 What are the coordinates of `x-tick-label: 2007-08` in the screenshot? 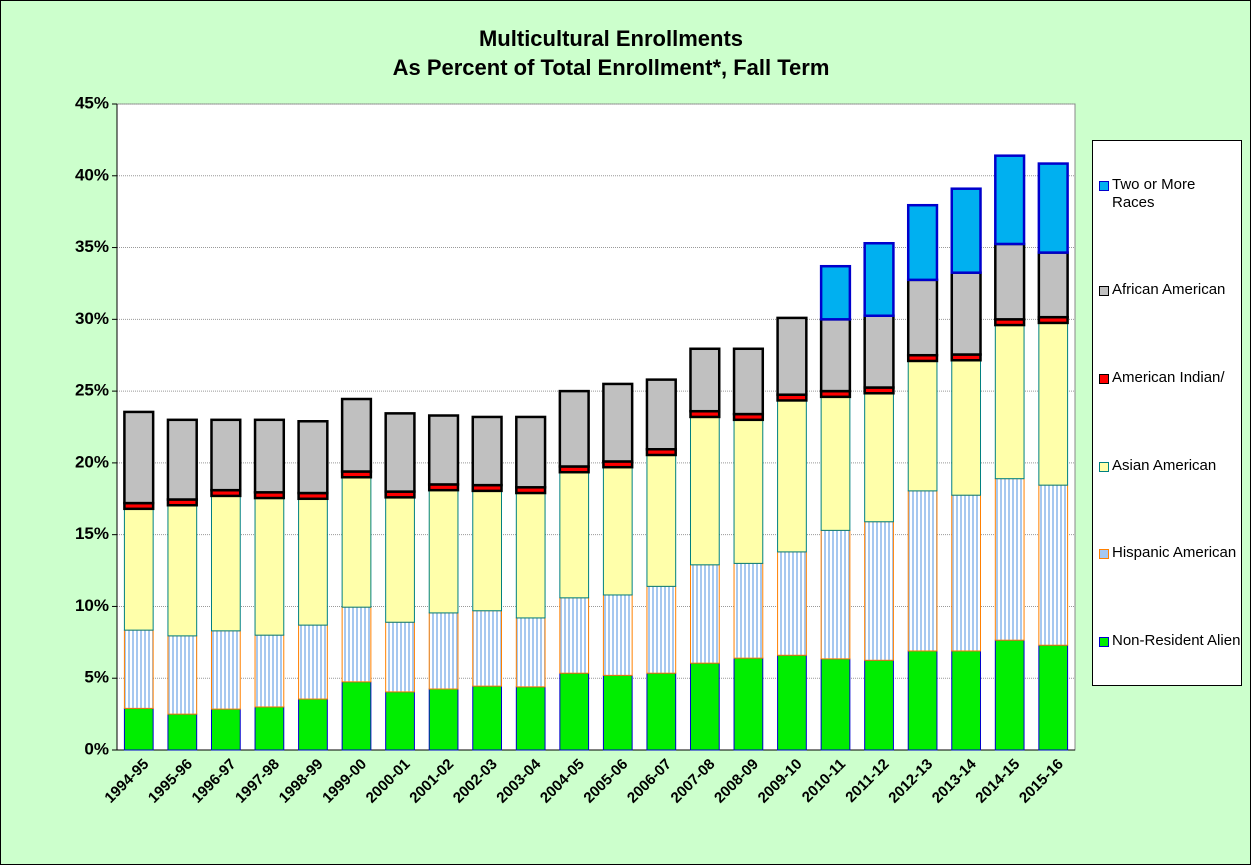 It's located at (693, 781).